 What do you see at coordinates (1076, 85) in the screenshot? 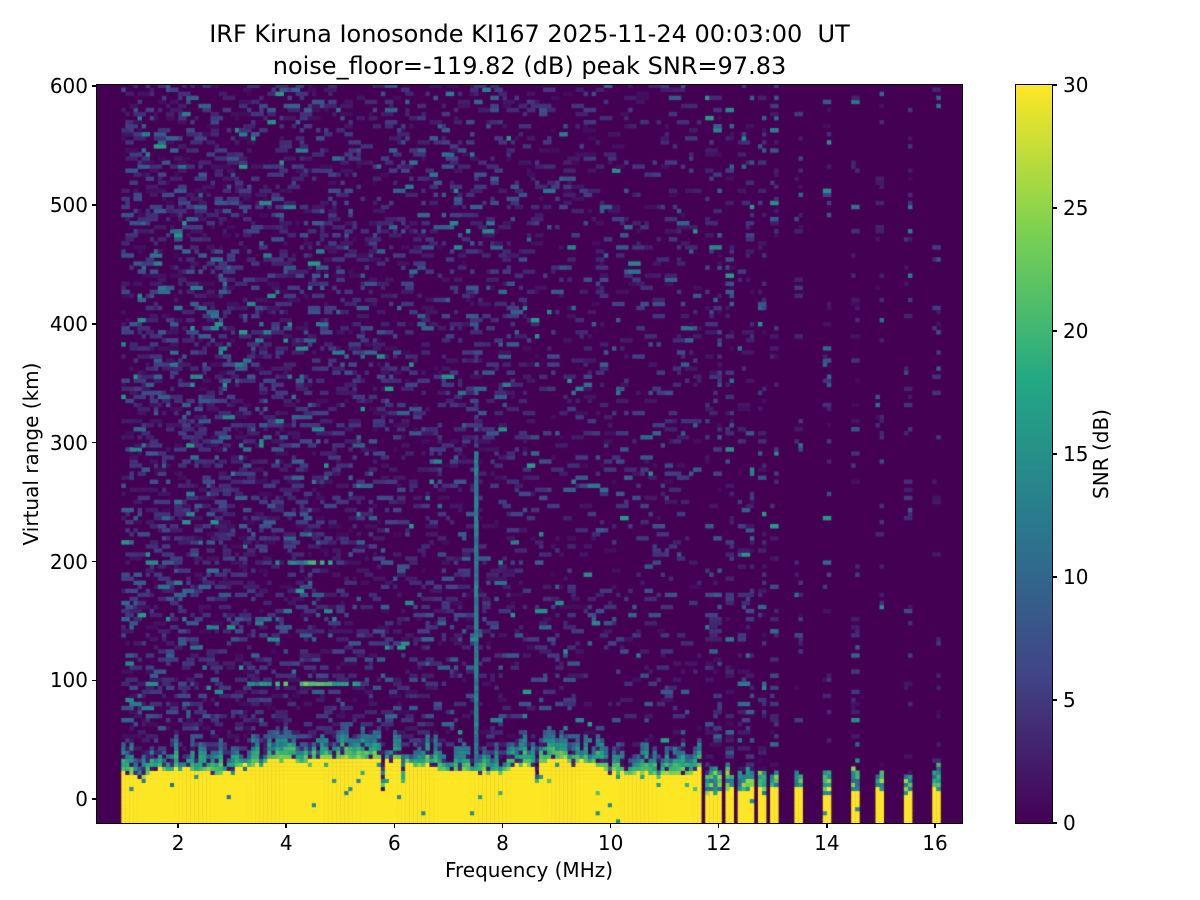
I see `colorbar-tick-label: 30` at bounding box center [1076, 85].